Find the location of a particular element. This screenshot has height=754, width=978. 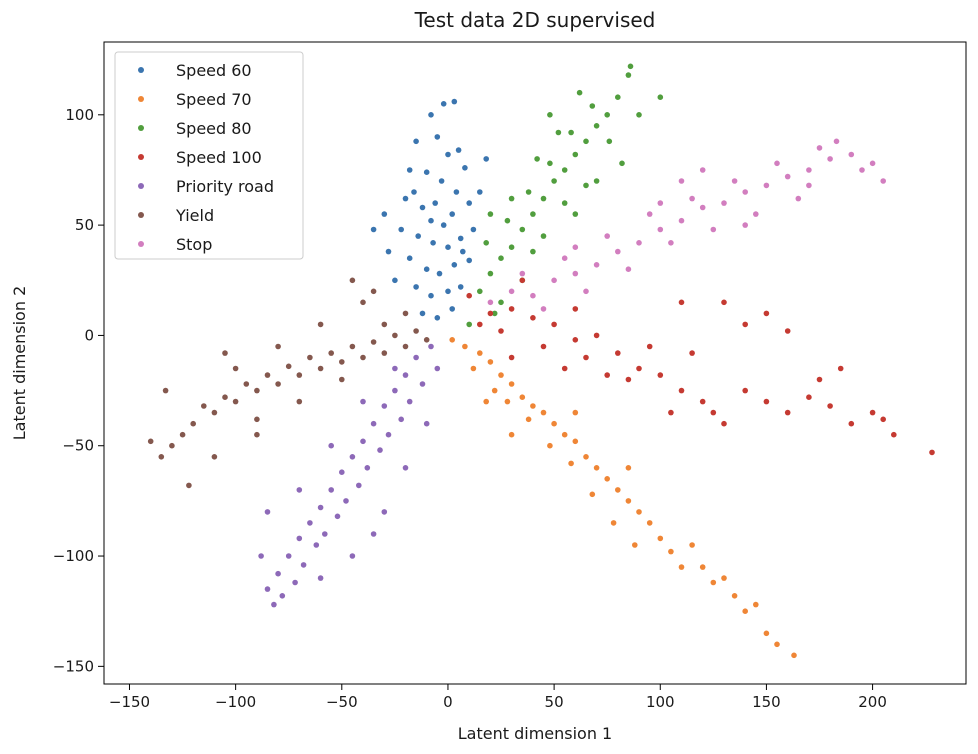

x-tick-label: −50 is located at coordinates (342, 702).